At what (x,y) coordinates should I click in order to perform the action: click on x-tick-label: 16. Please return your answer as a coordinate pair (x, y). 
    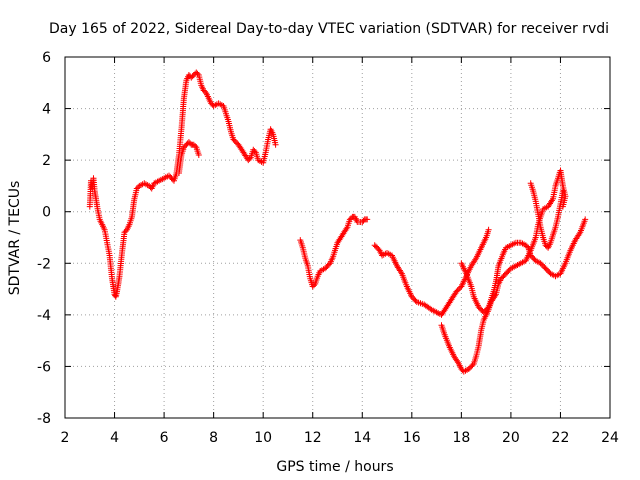
    Looking at the image, I should click on (412, 438).